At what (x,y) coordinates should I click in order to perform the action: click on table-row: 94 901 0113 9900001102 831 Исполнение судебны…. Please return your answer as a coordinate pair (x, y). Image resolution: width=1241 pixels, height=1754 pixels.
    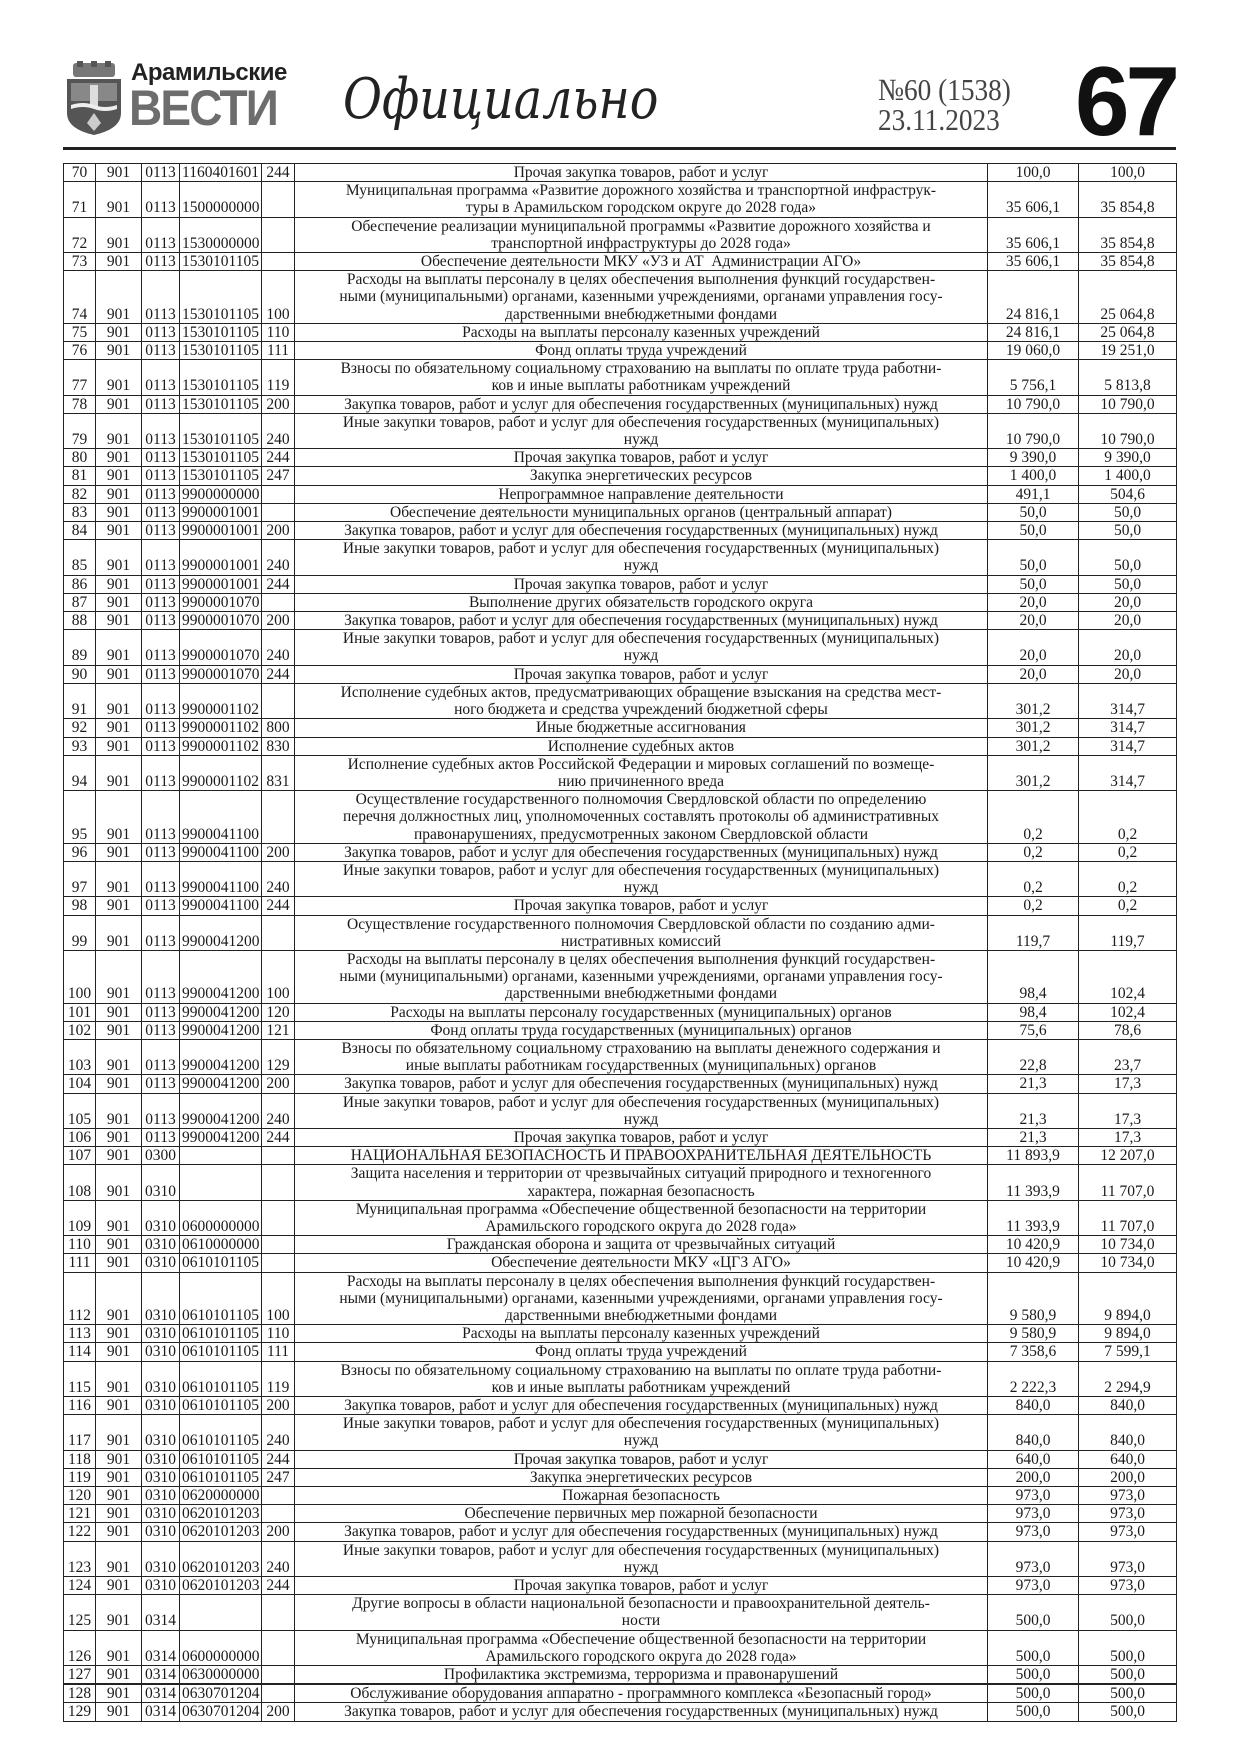
    Looking at the image, I should click on (620, 773).